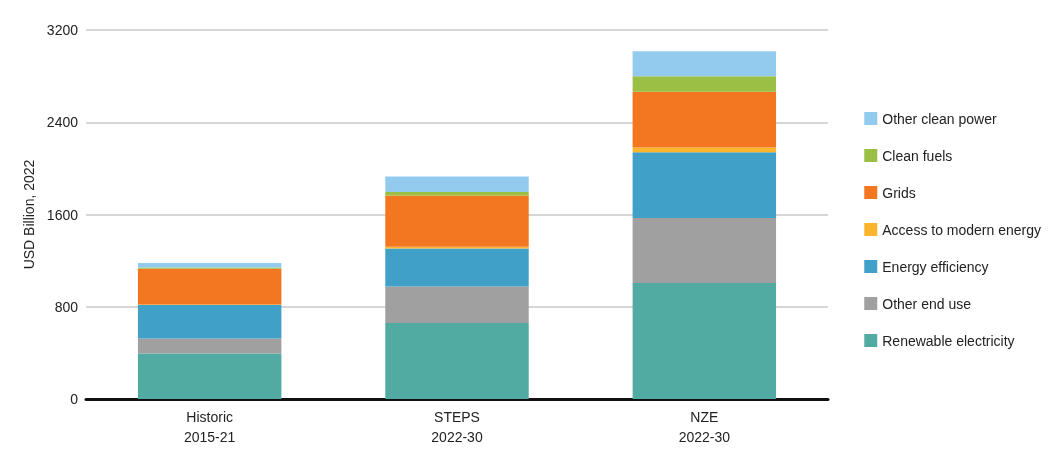  Describe the element at coordinates (28, 214) in the screenshot. I see `y-axis-title: USD Billion, 2022` at that location.